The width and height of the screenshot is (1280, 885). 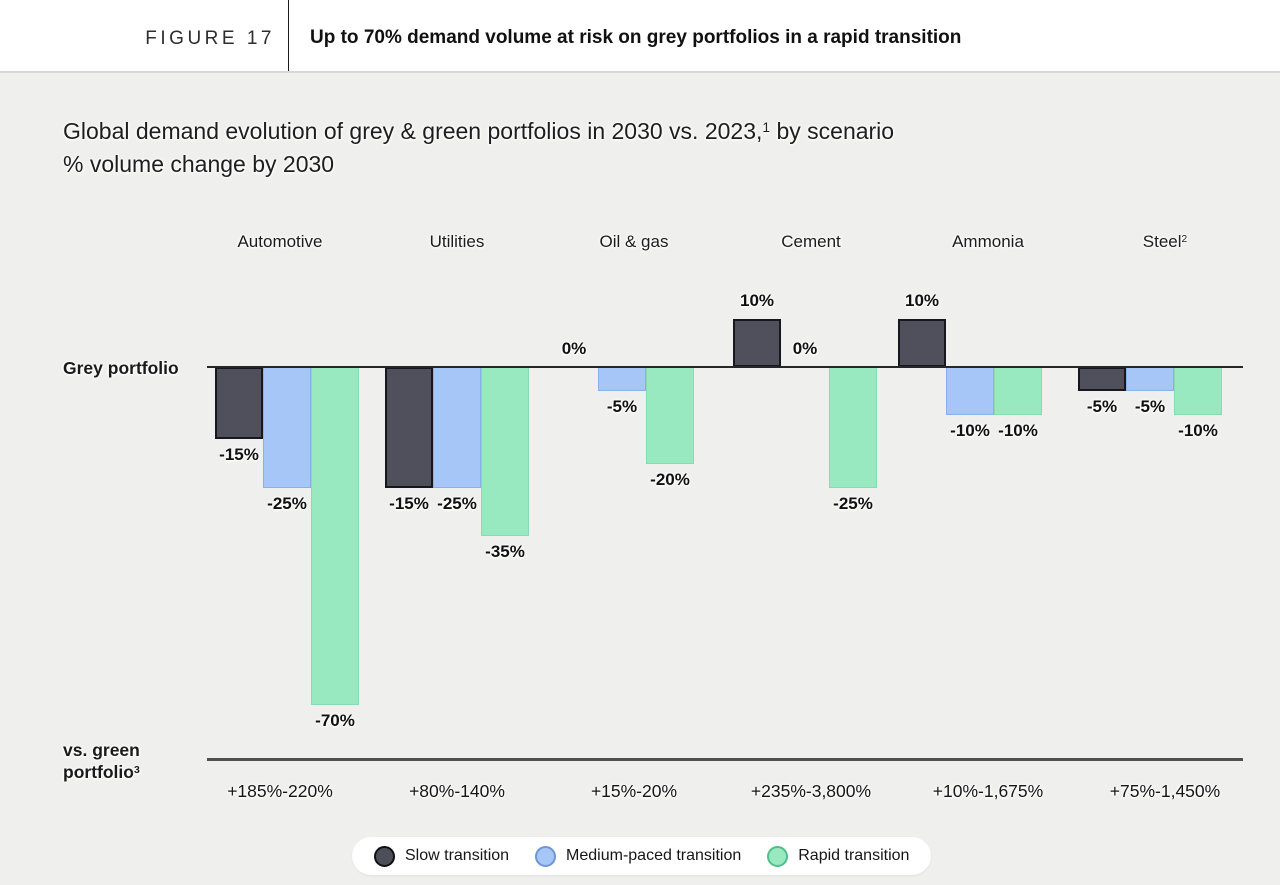 I want to click on bar-label-automotive-slow-transition: -15%, so click(x=239, y=454).